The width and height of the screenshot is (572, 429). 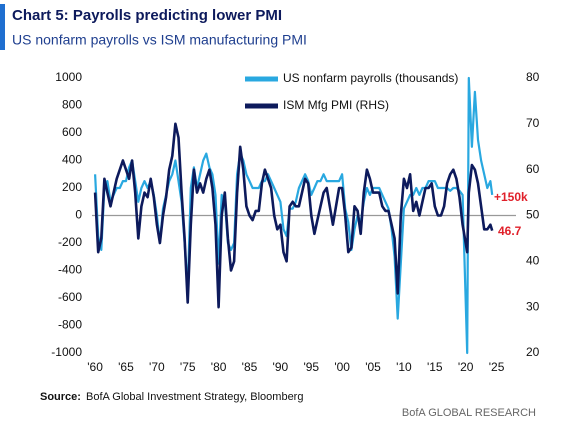 What do you see at coordinates (370, 78) in the screenshot?
I see `legend-label: US nonfarm payrolls (thousands)` at bounding box center [370, 78].